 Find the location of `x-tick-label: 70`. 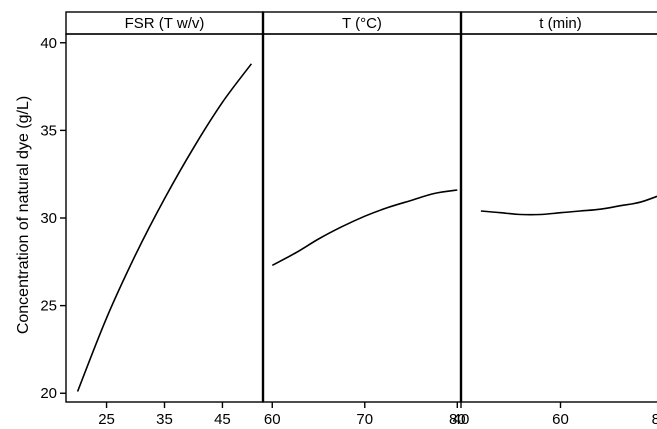

x-tick-label: 70 is located at coordinates (364, 419).